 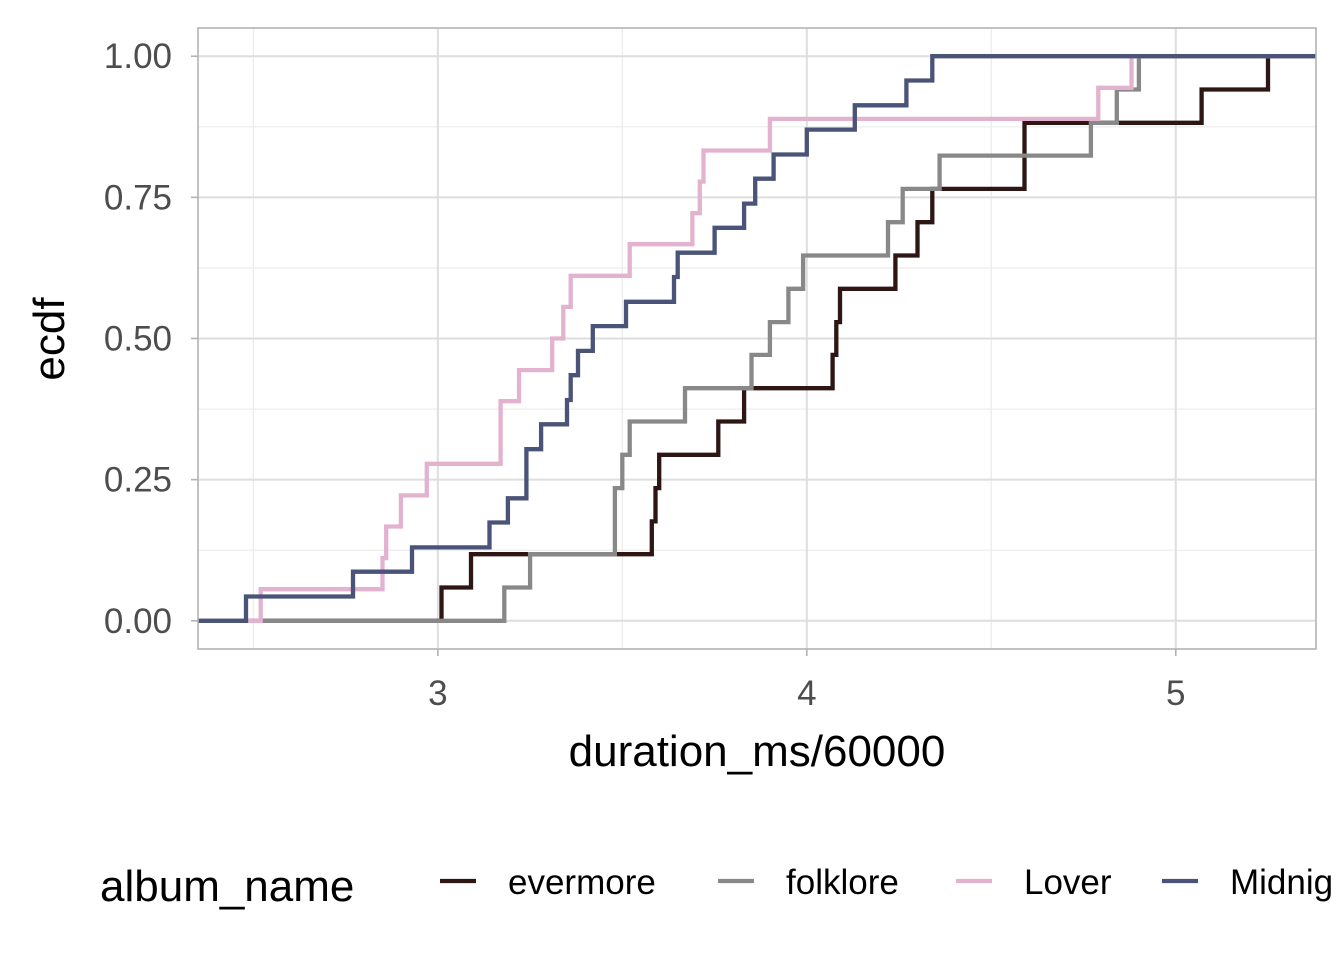 I want to click on y-axis-ticks: 0.00 0.25 0.50 0.75 1.00, so click(x=151, y=339).